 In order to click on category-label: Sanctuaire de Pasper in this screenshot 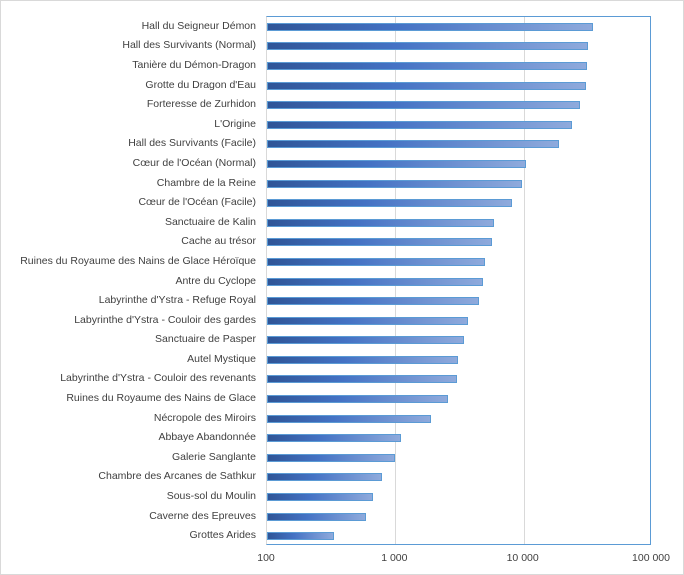, I will do `click(205, 339)`.